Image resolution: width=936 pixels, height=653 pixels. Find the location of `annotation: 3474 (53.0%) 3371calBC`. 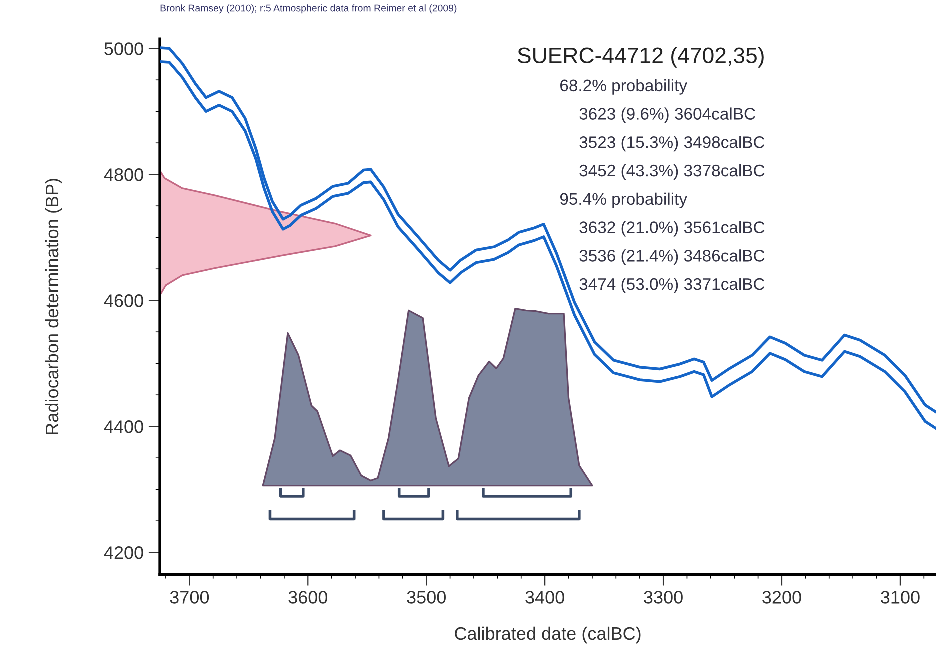

annotation: 3474 (53.0%) 3371calBC is located at coordinates (672, 286).